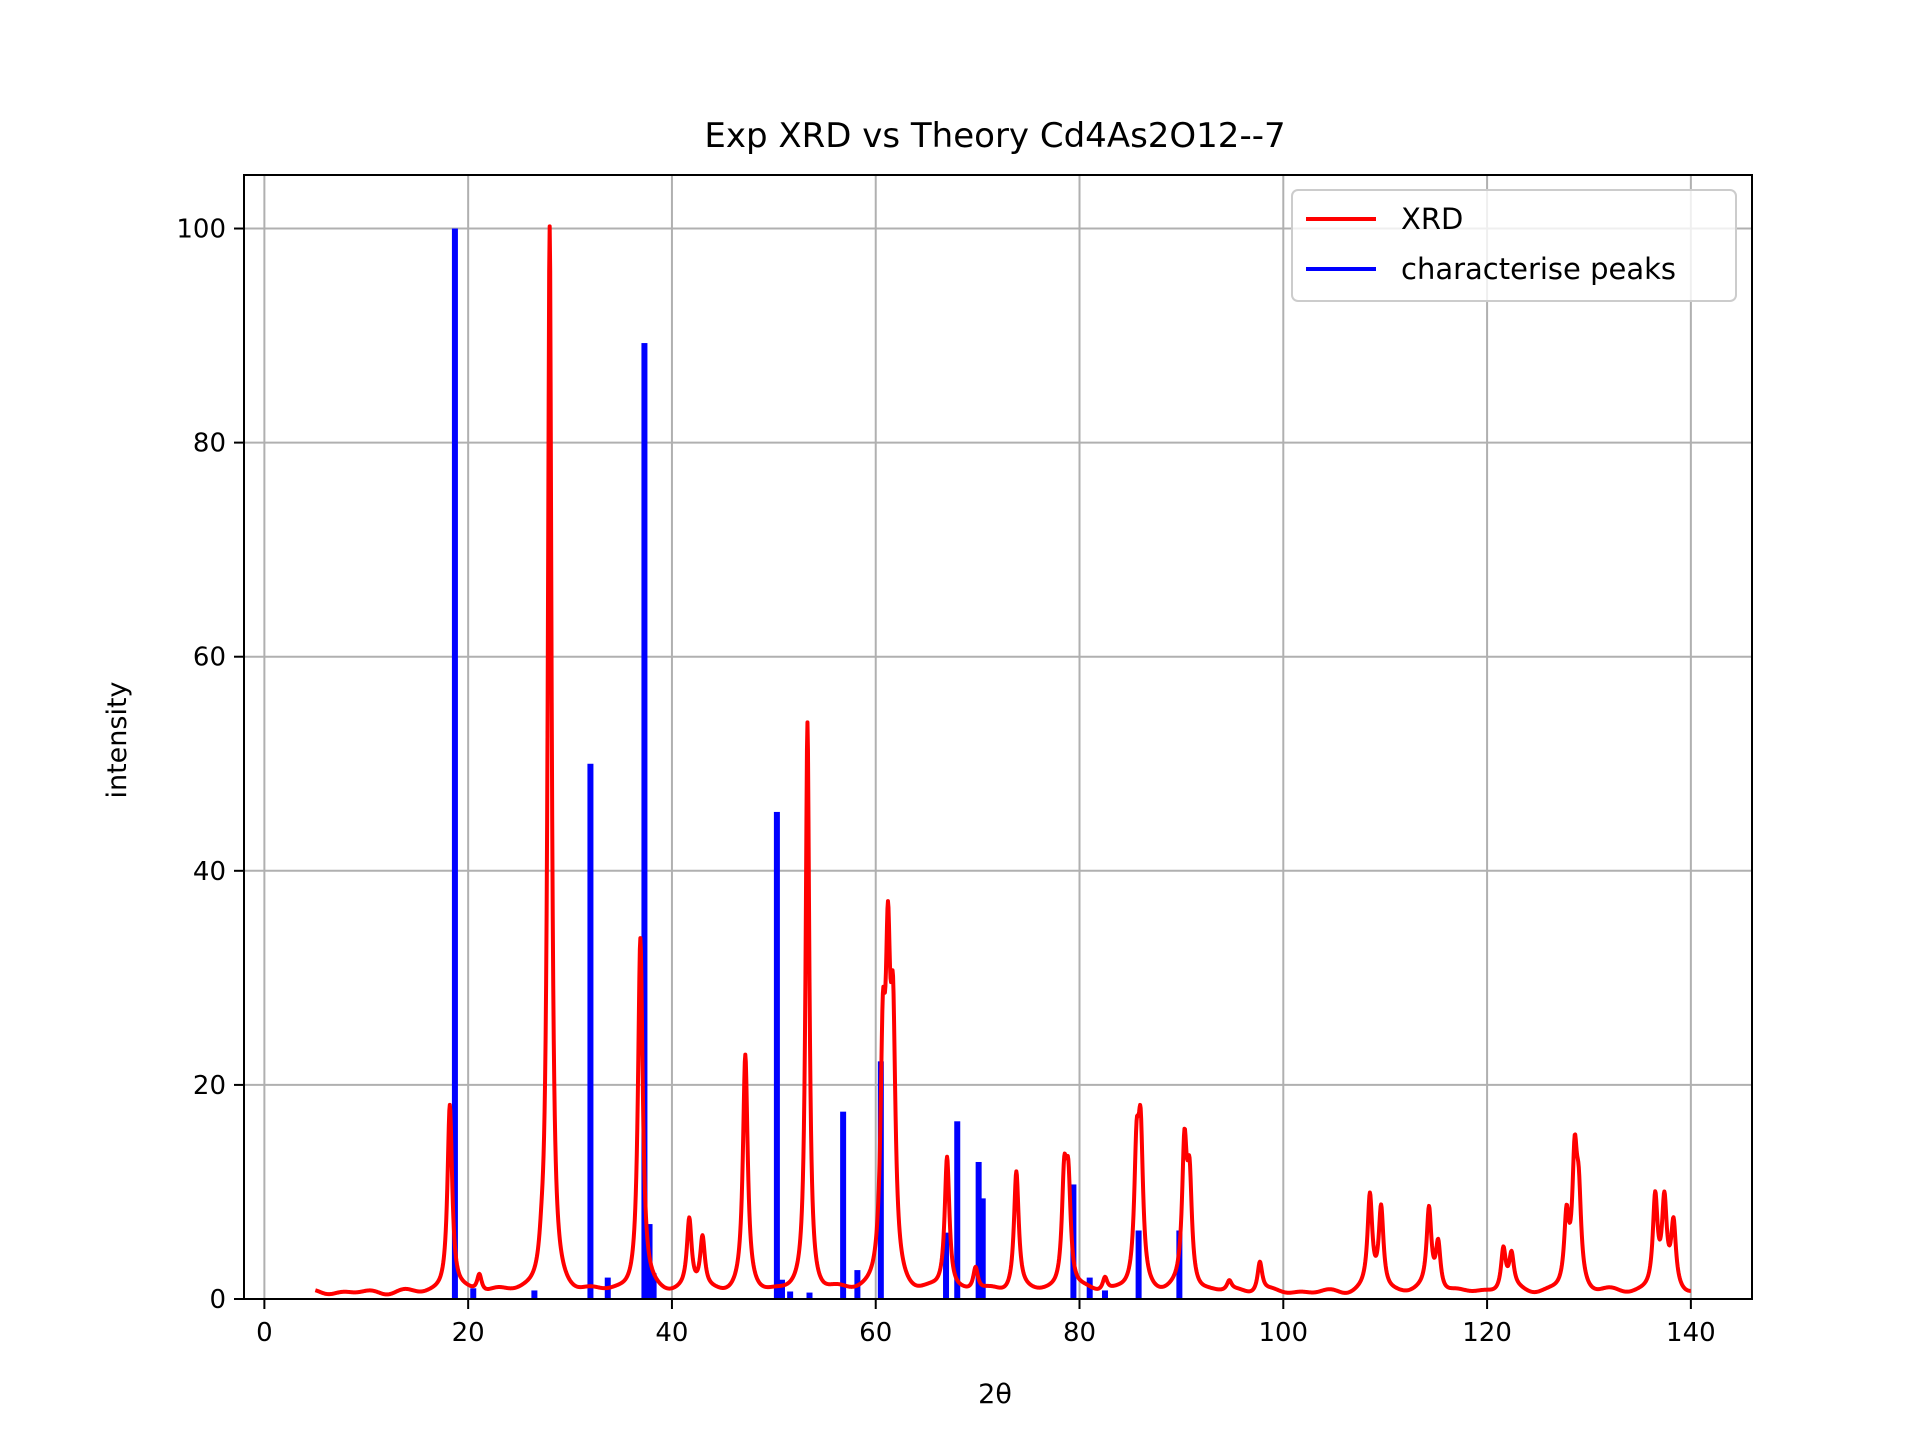  Describe the element at coordinates (201, 230) in the screenshot. I see `y-tick-label: 100` at that location.